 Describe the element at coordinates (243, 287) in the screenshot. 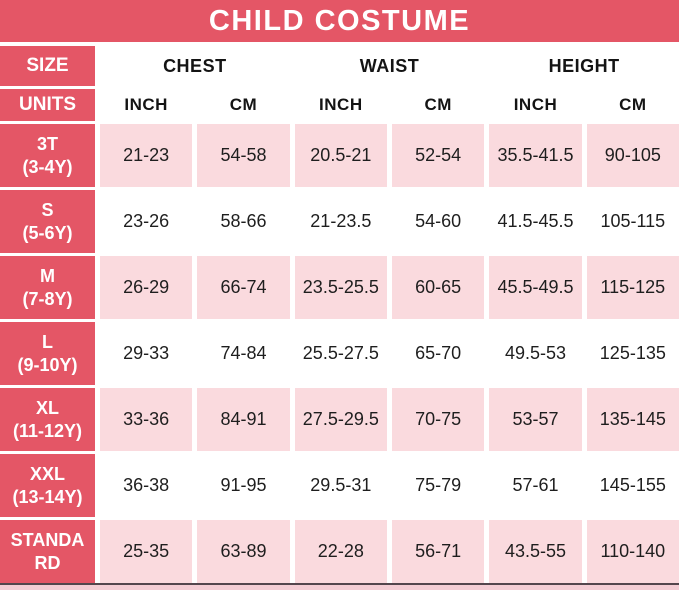

I see `value-cell: 66-74` at that location.